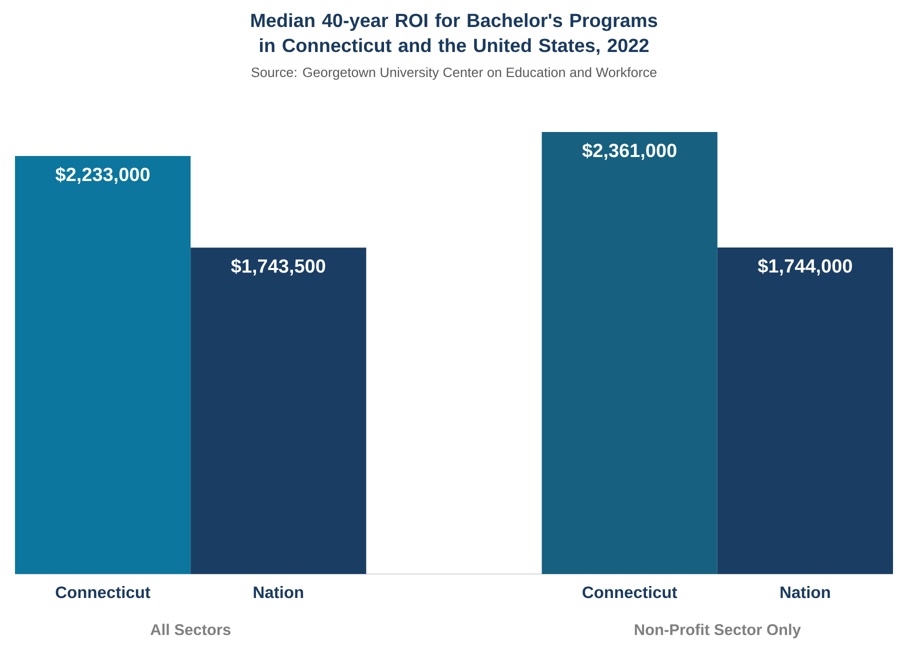 Image resolution: width=908 pixels, height=659 pixels. What do you see at coordinates (103, 175) in the screenshot?
I see `data-label: $2,233,000` at bounding box center [103, 175].